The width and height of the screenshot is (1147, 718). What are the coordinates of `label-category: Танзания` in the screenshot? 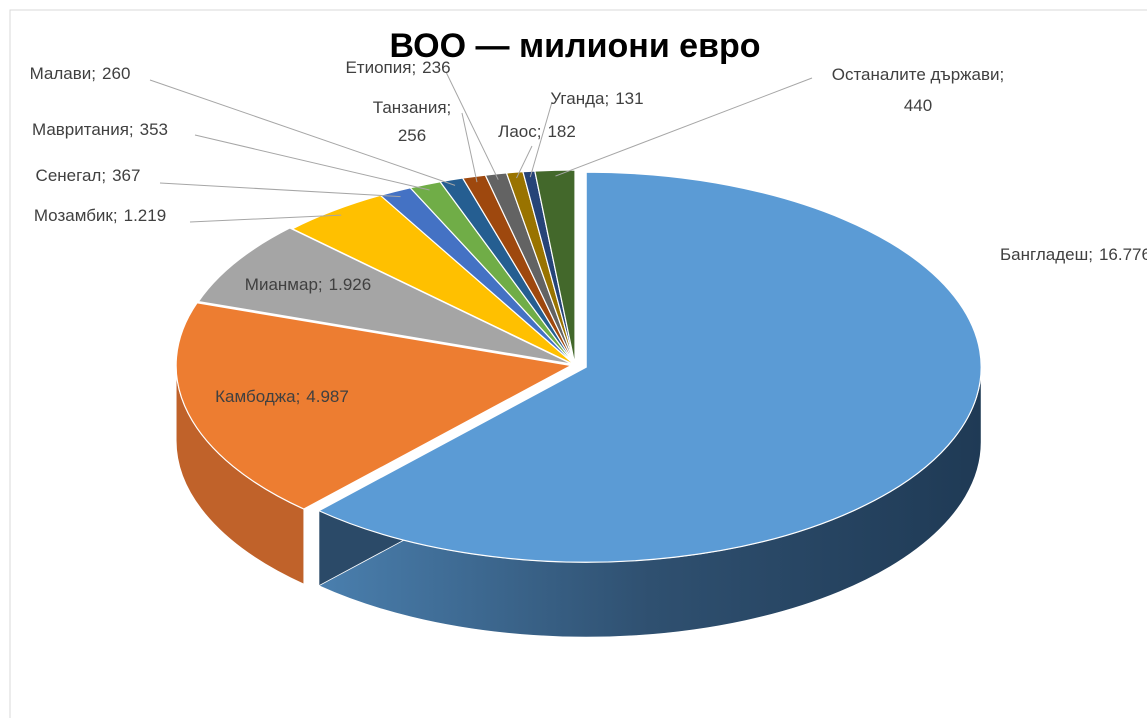 It's located at (410, 107).